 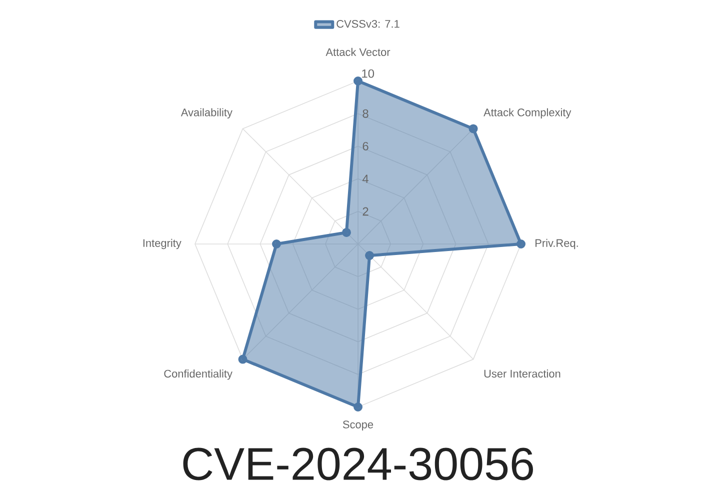 What do you see at coordinates (365, 178) in the screenshot?
I see `y-tick-label: 4` at bounding box center [365, 178].